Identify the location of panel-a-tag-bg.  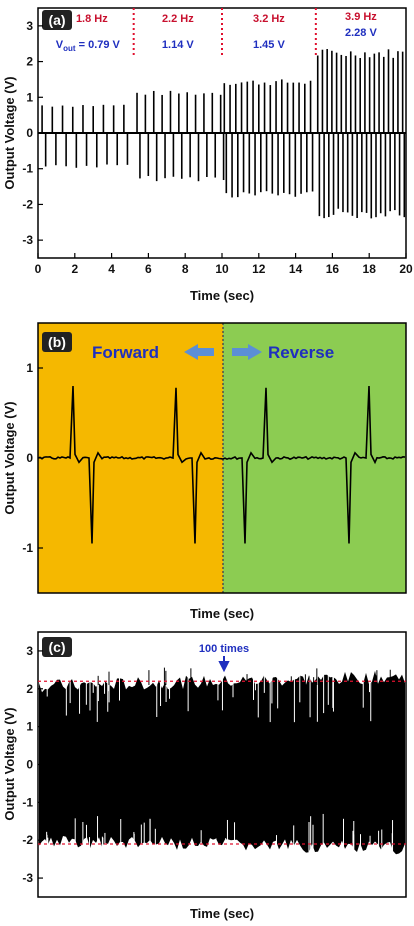
(57, 20).